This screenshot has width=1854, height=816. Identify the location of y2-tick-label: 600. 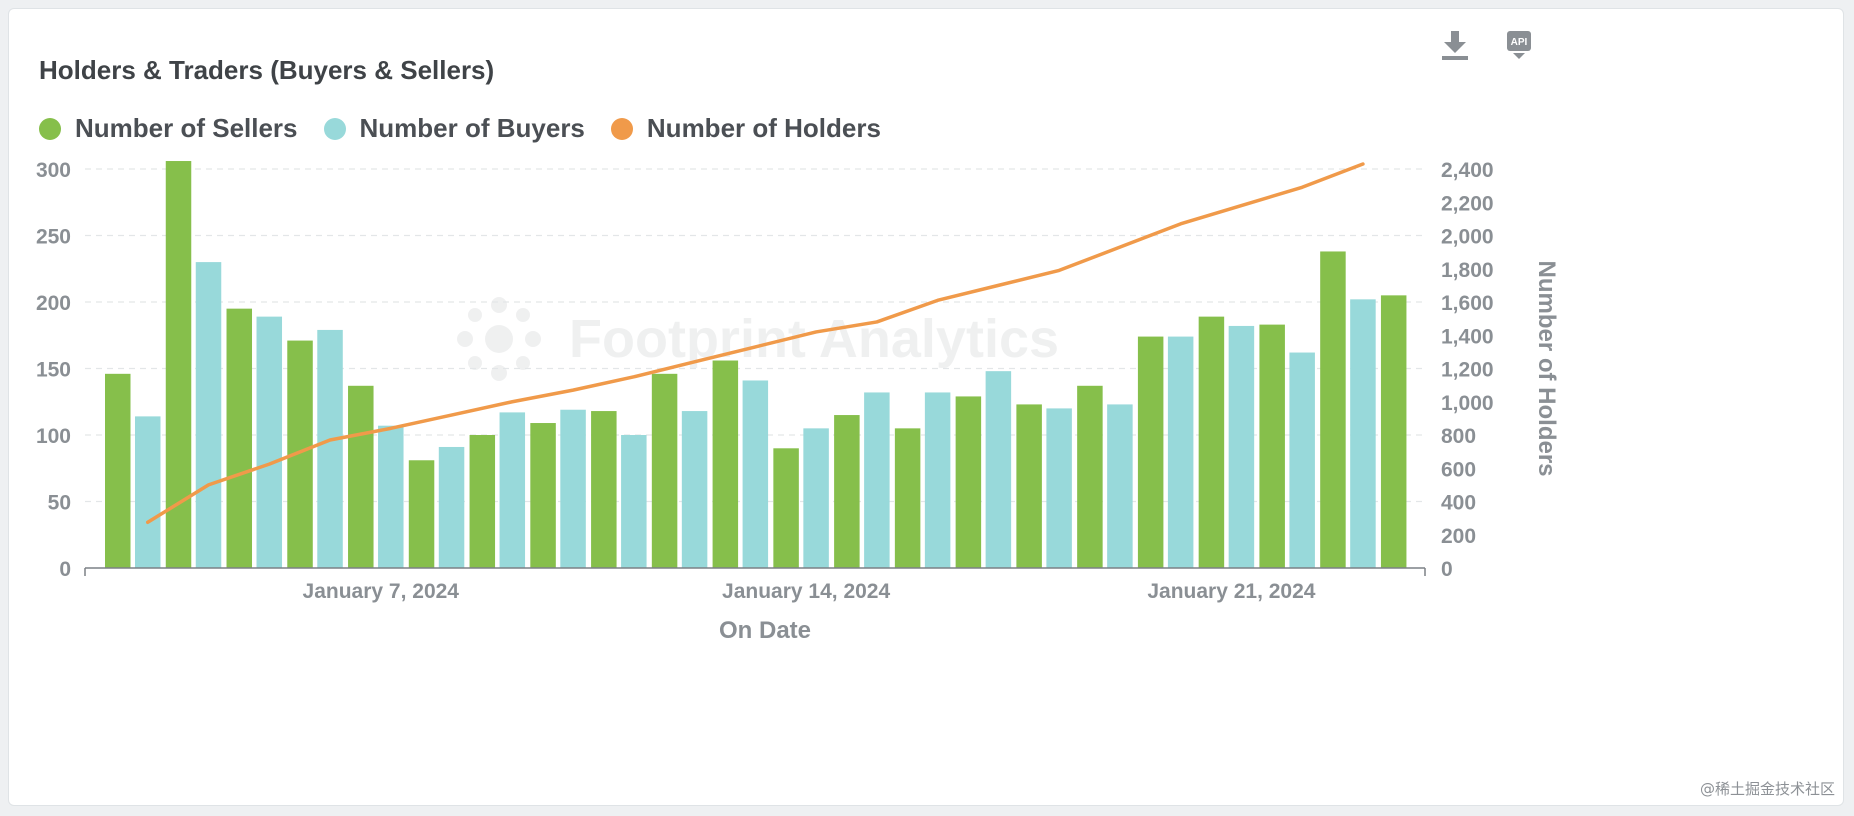
(1458, 469).